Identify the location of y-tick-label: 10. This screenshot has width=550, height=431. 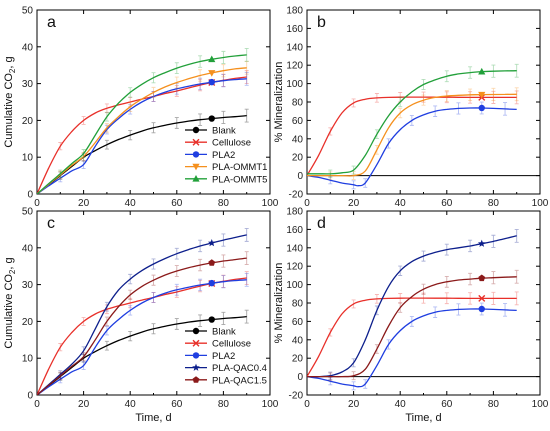
(28, 359).